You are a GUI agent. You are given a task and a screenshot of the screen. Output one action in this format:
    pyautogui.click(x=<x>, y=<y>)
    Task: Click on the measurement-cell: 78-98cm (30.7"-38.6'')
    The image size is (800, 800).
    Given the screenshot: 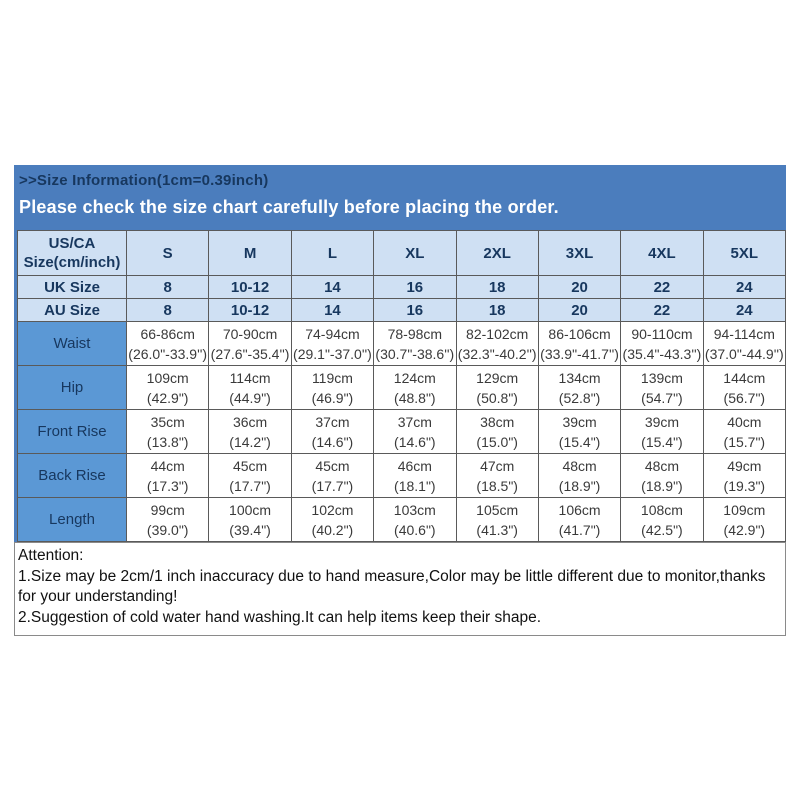 What is the action you would take?
    pyautogui.click(x=415, y=343)
    